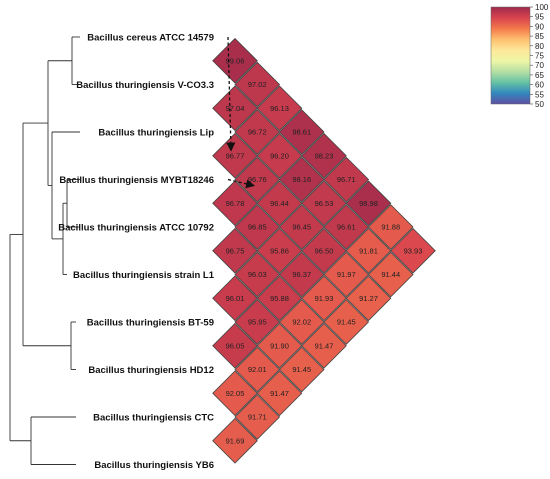  What do you see at coordinates (346, 274) in the screenshot?
I see `cell-value-label: 91.97` at bounding box center [346, 274].